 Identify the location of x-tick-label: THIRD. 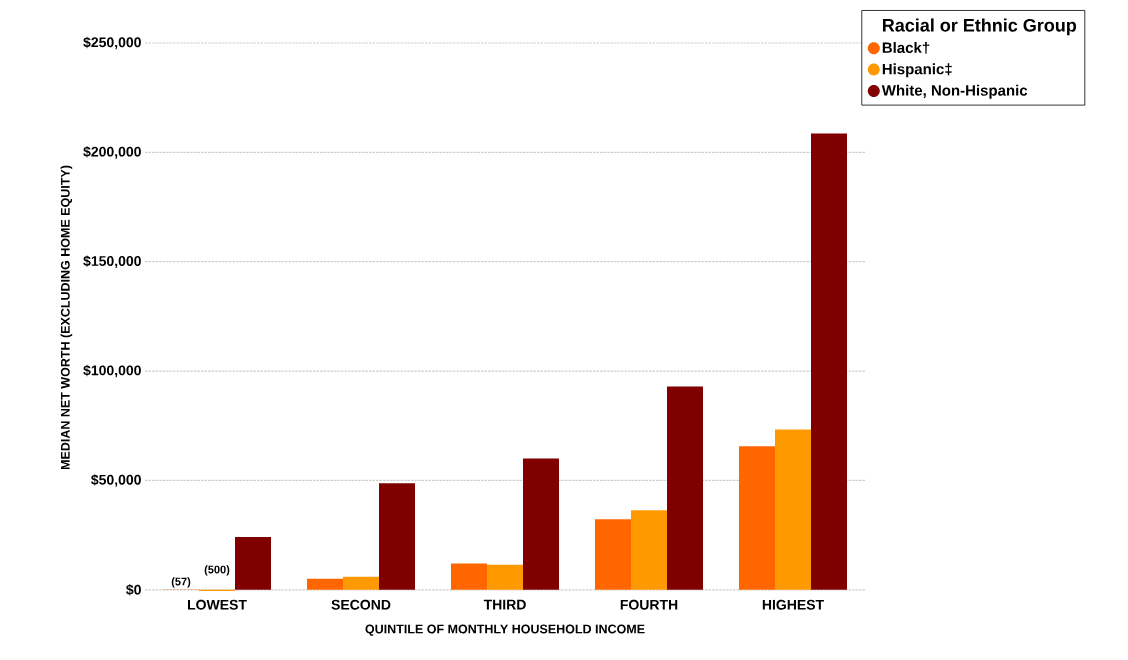
(504, 604).